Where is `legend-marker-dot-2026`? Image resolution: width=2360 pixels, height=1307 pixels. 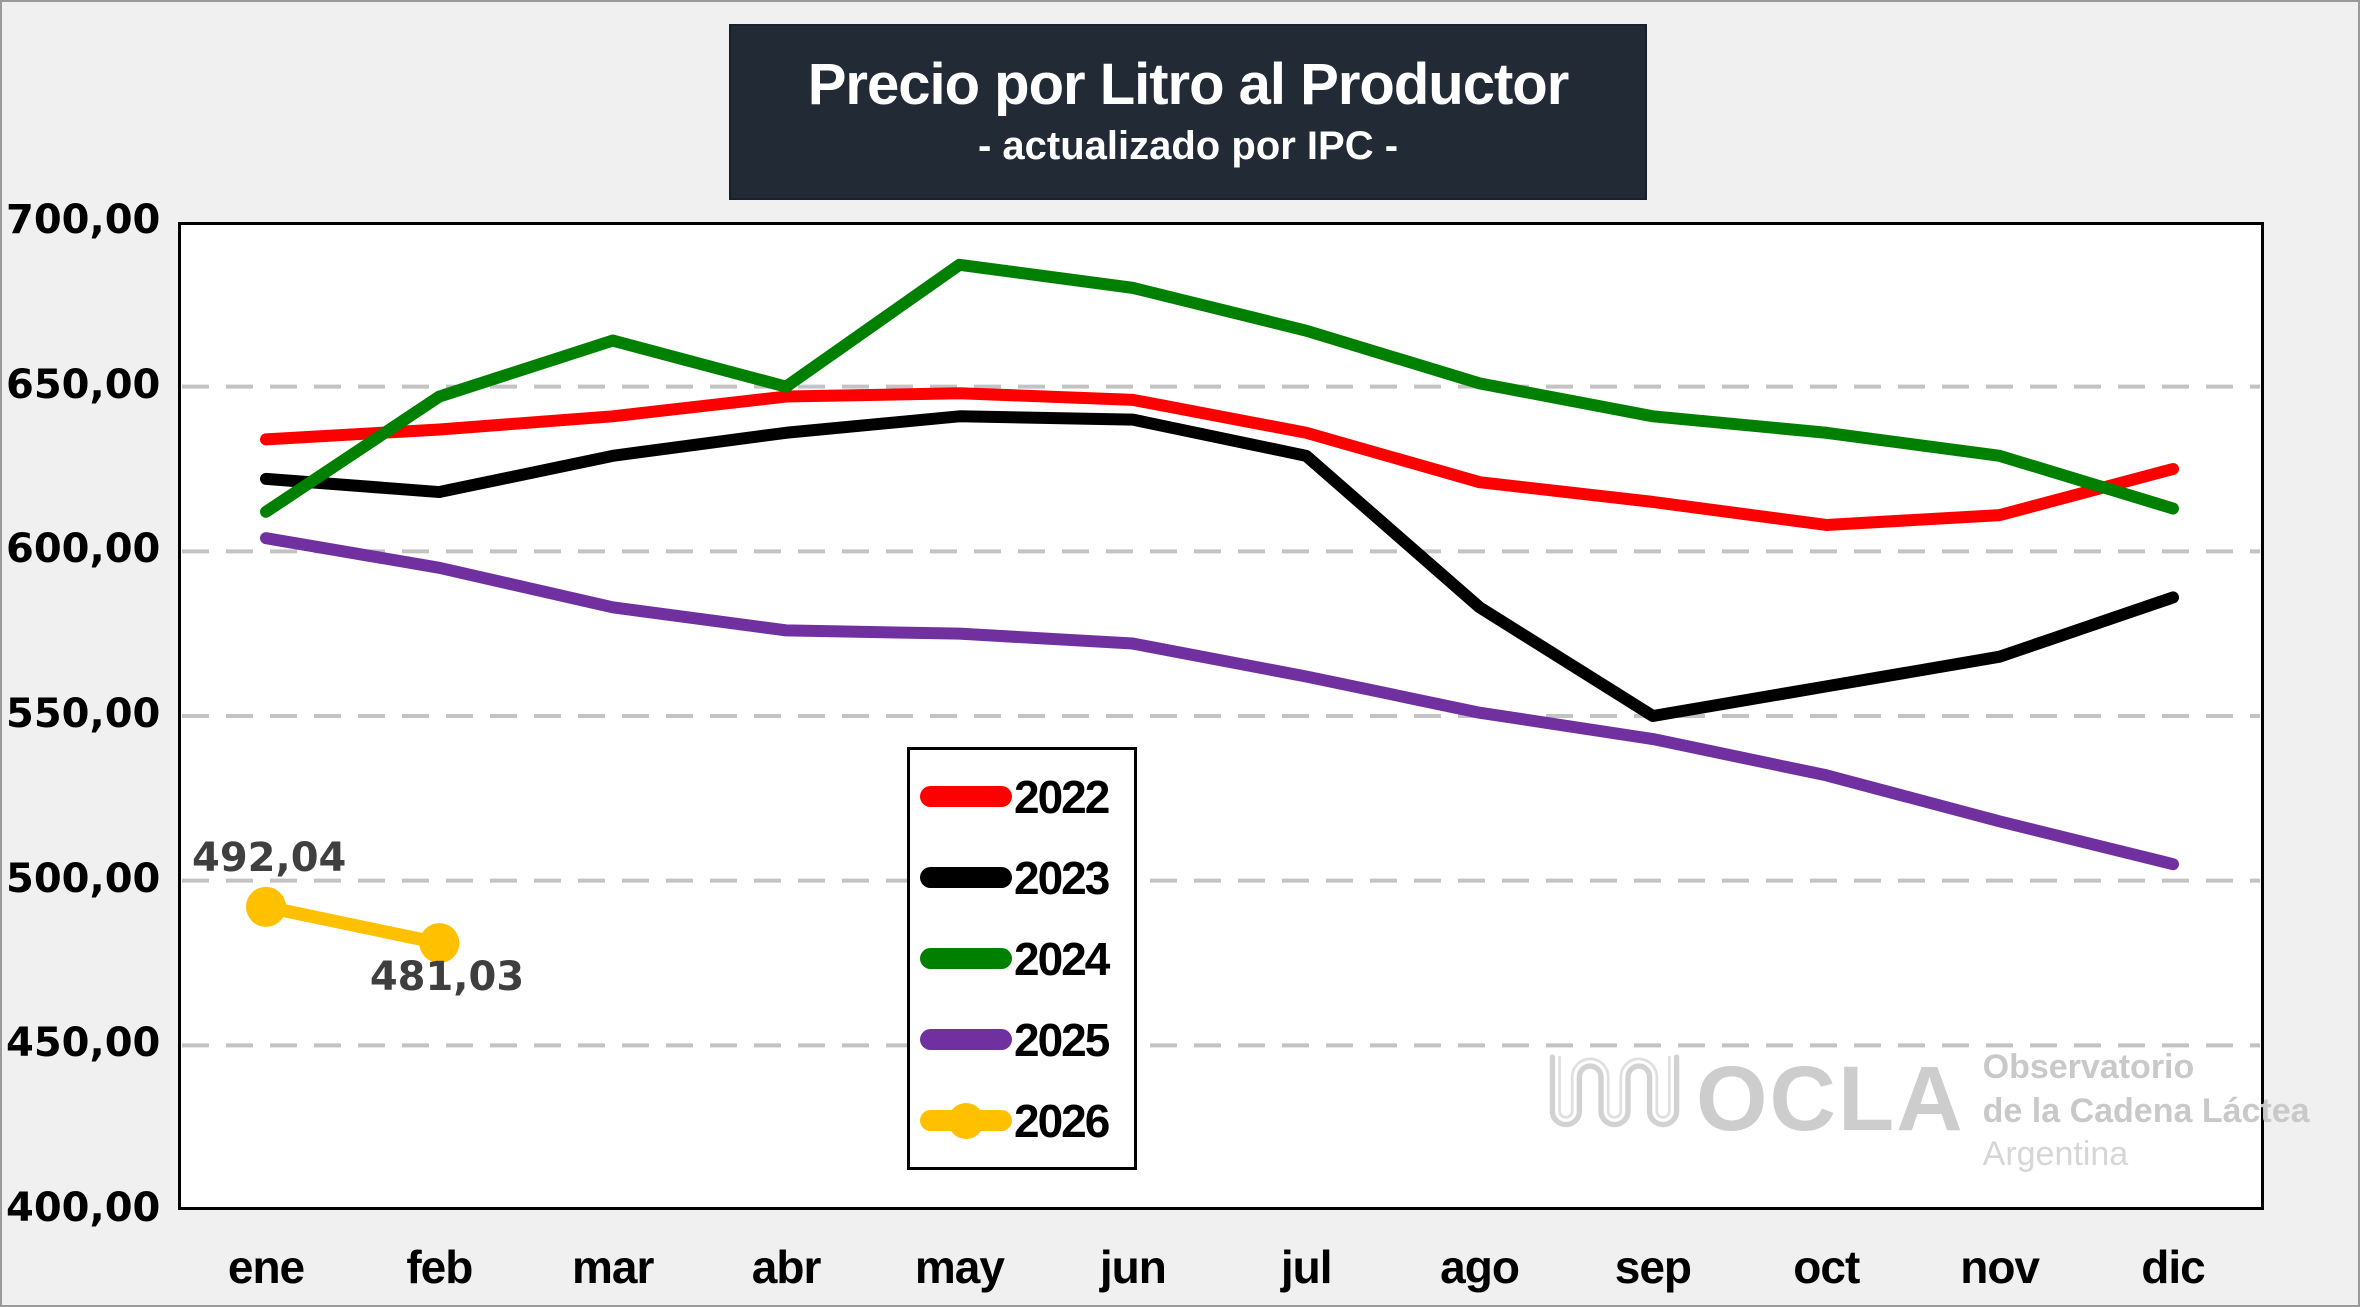 legend-marker-dot-2026 is located at coordinates (966, 1120).